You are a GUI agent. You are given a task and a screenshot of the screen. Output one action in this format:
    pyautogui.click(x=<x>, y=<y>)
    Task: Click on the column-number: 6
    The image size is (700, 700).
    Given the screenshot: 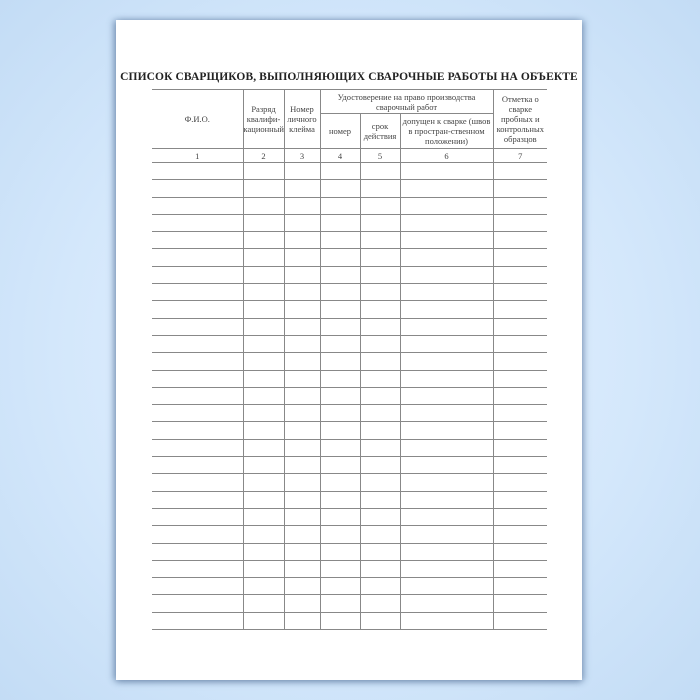 What is the action you would take?
    pyautogui.click(x=446, y=155)
    